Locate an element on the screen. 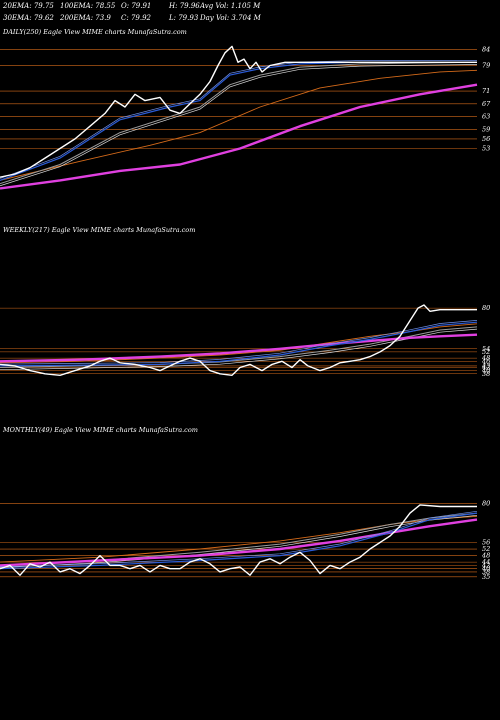 The width and height of the screenshot is (500, 720). monthly-y-tick-label: 40 is located at coordinates (485, 569).